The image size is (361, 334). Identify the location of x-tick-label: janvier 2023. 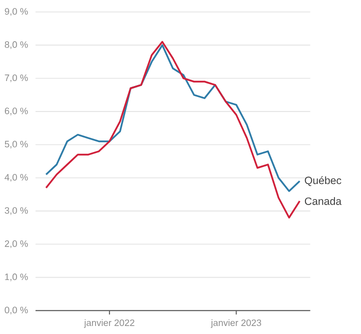
(236, 323).